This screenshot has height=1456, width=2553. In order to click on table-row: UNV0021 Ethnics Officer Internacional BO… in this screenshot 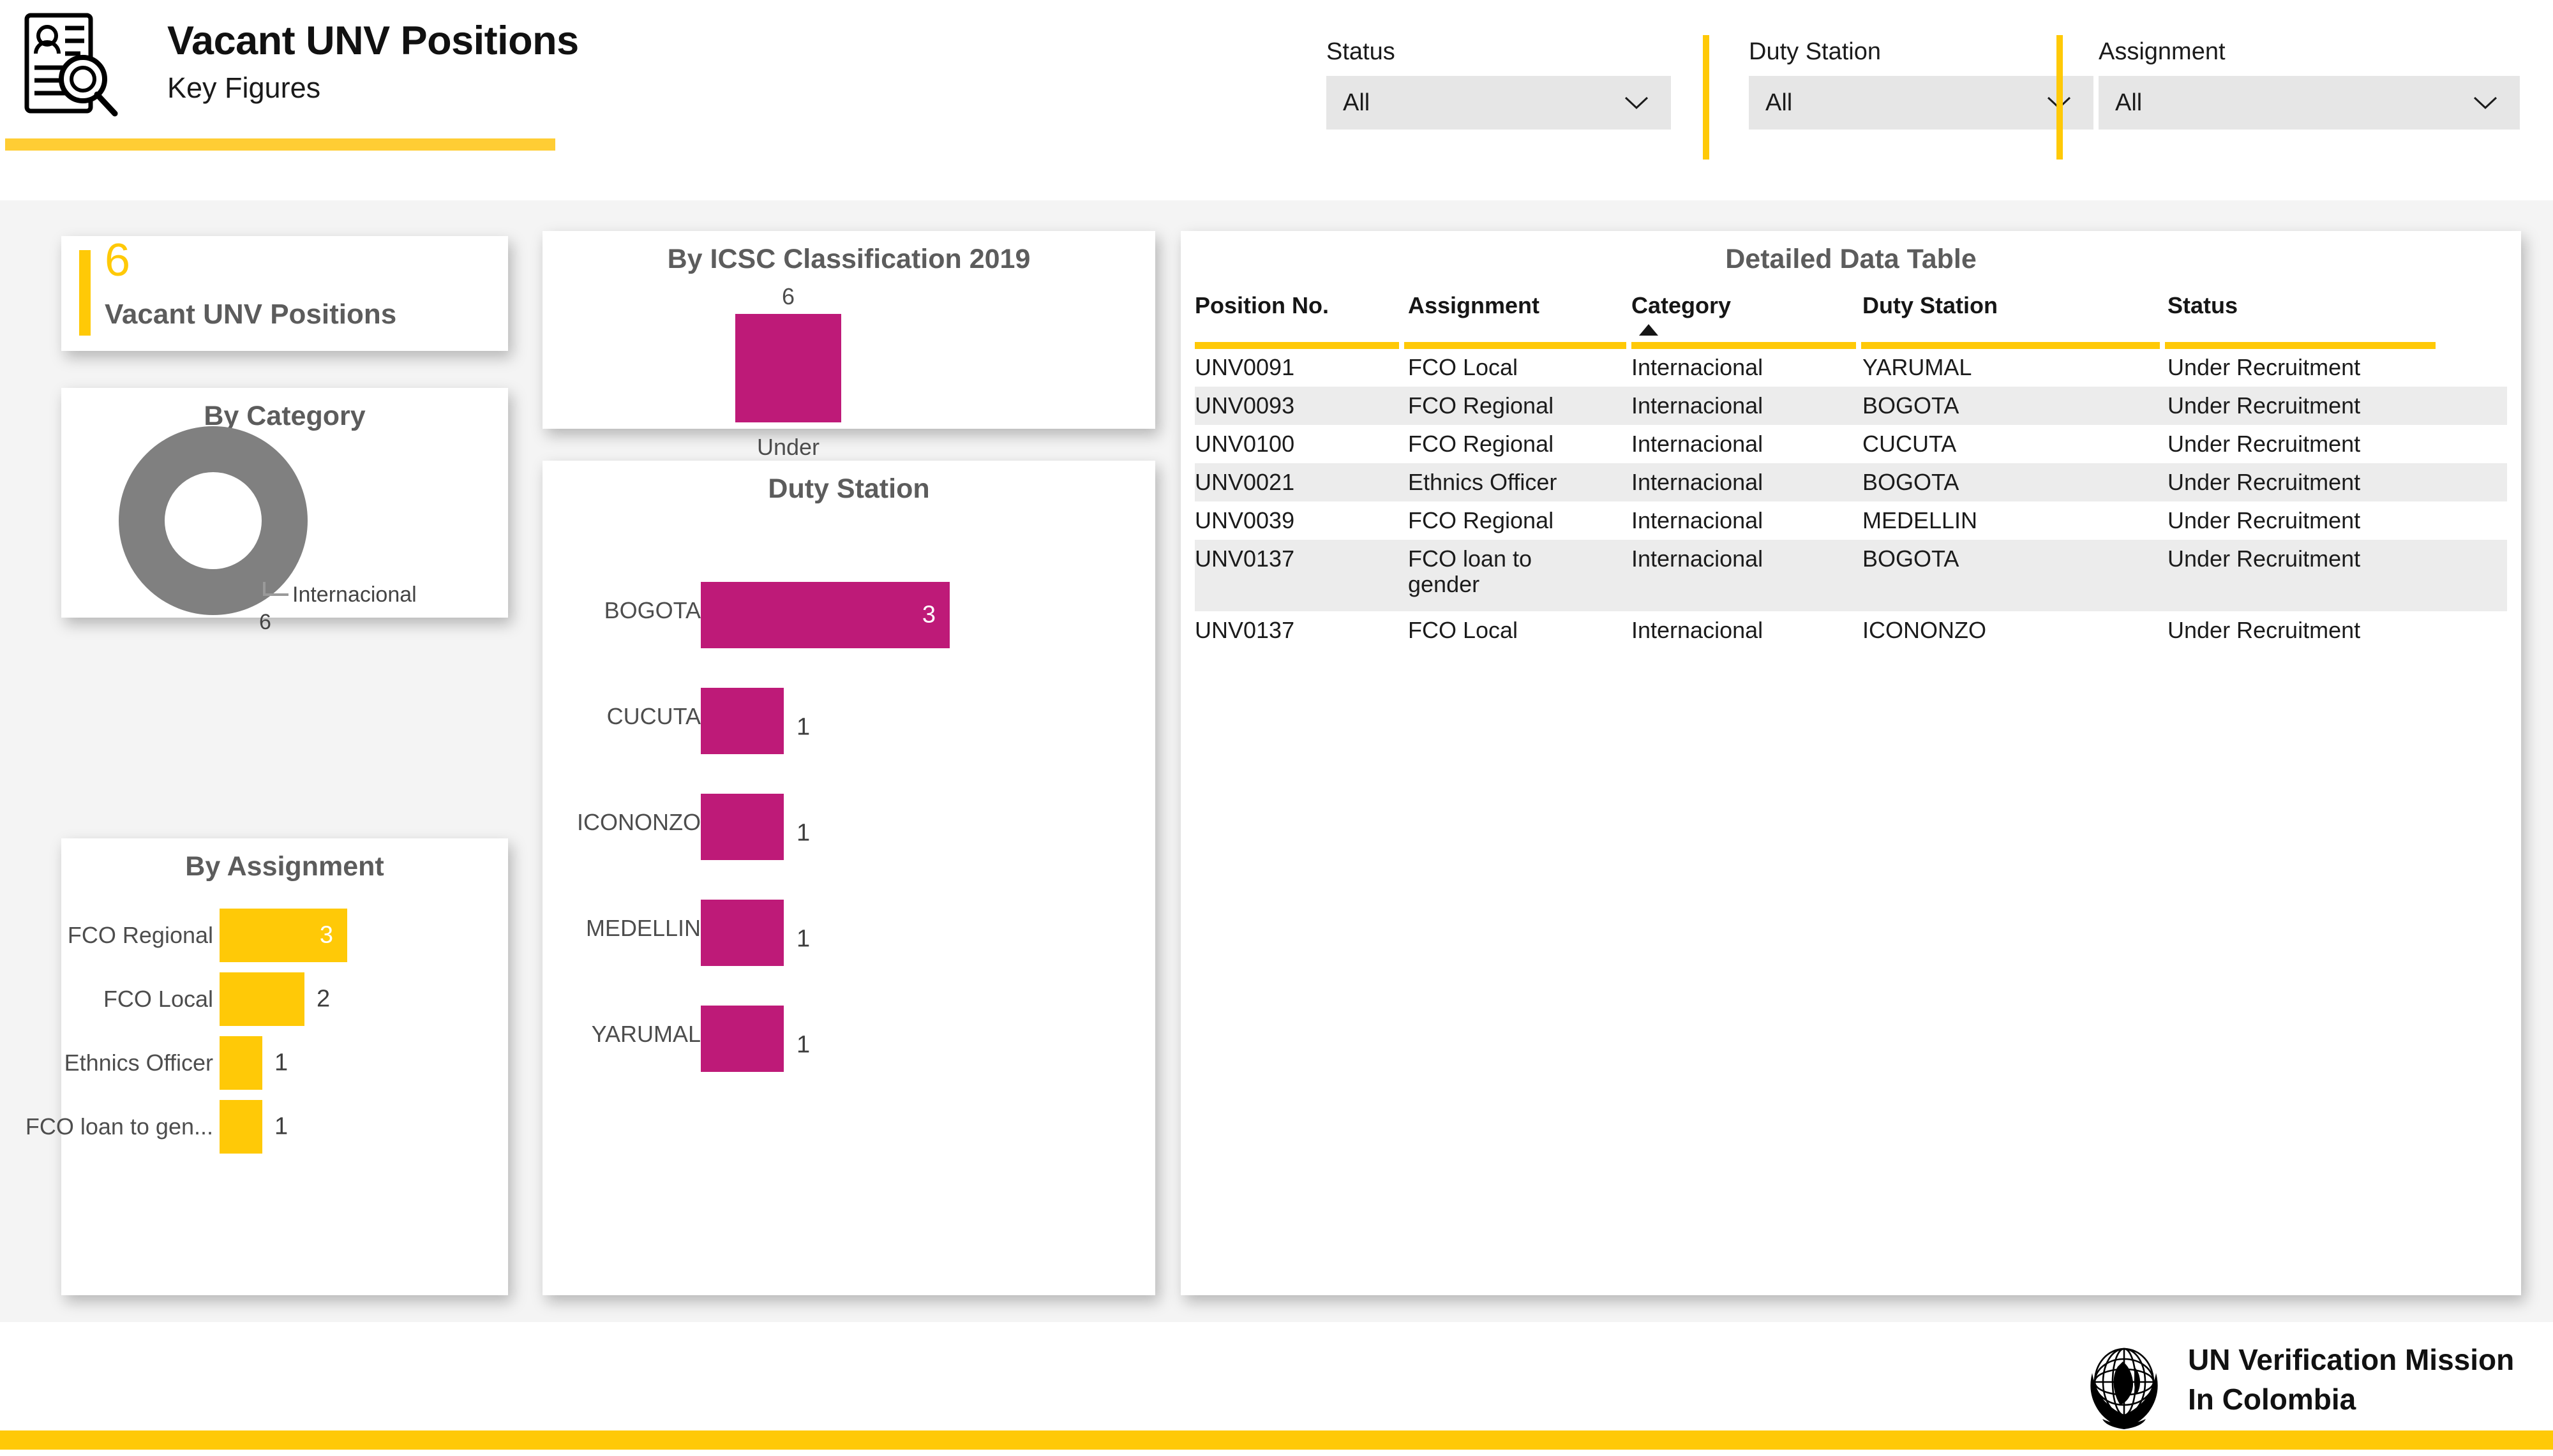, I will do `click(1851, 482)`.